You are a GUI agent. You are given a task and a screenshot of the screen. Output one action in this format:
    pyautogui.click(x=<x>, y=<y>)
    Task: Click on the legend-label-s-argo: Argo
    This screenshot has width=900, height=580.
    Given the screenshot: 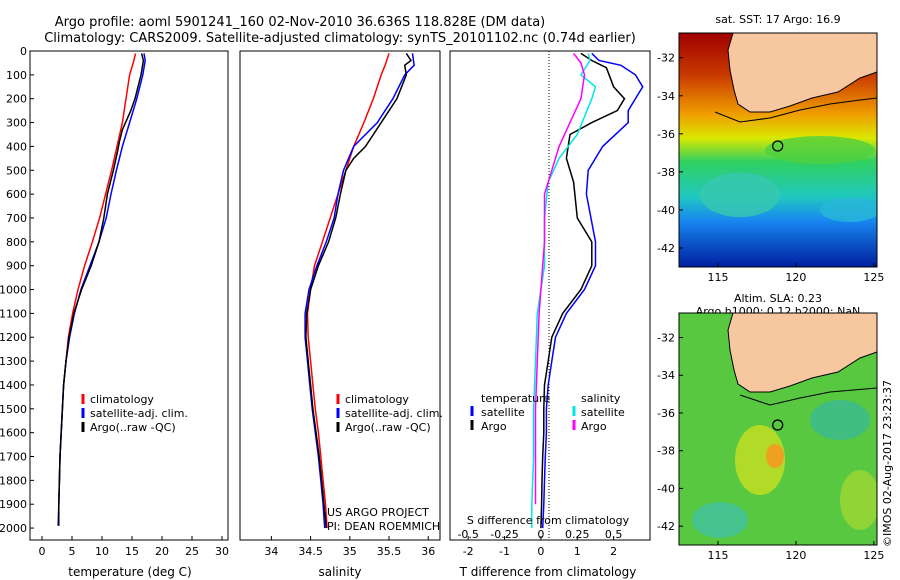 What is the action you would take?
    pyautogui.click(x=594, y=426)
    